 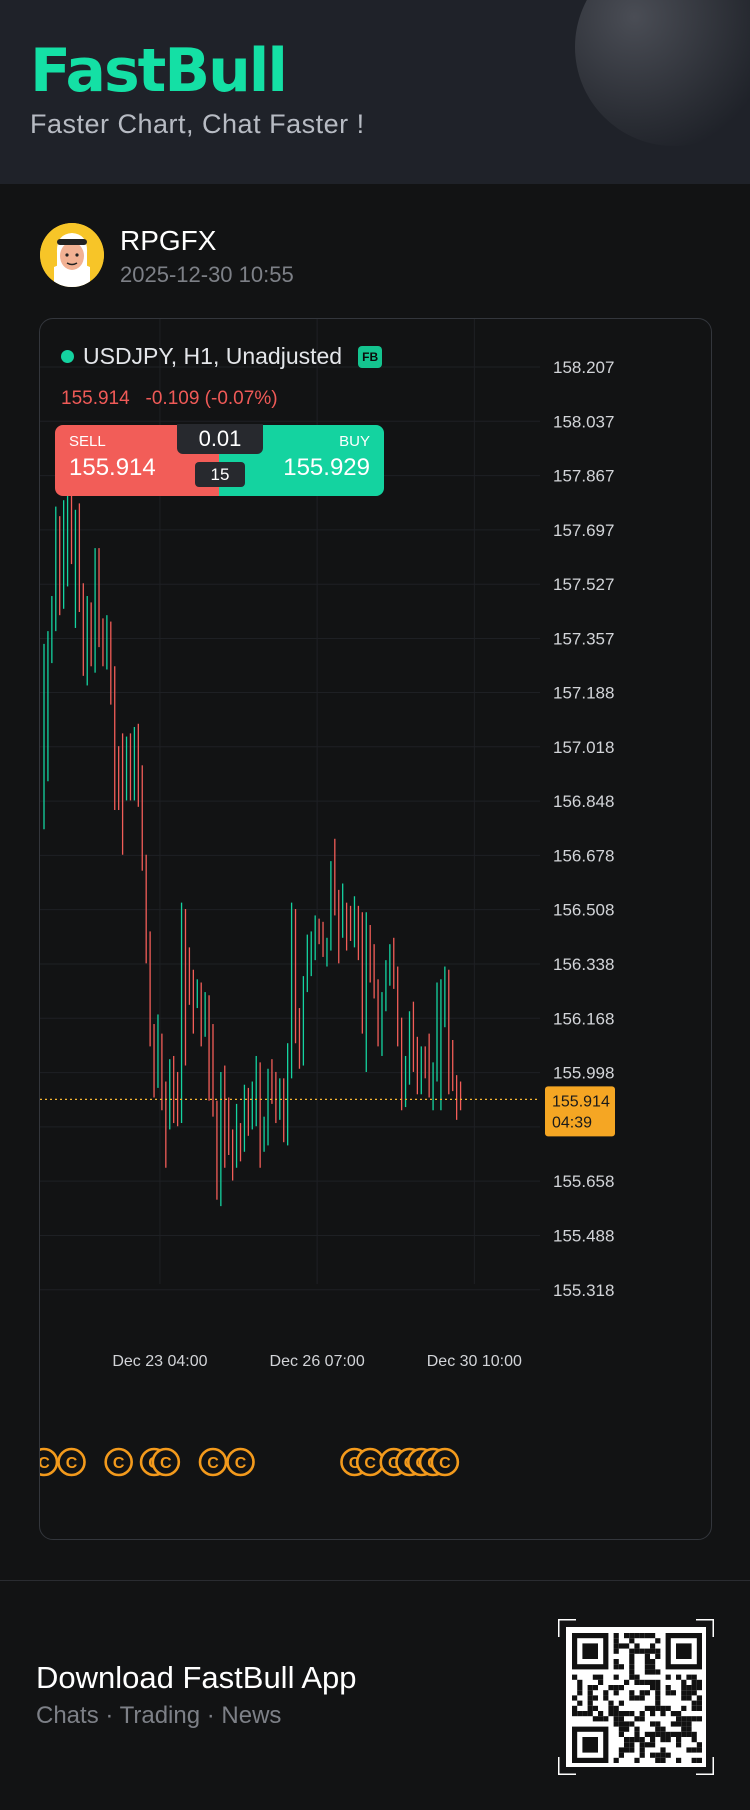 What do you see at coordinates (326, 467) in the screenshot?
I see `buy-price: 155.929` at bounding box center [326, 467].